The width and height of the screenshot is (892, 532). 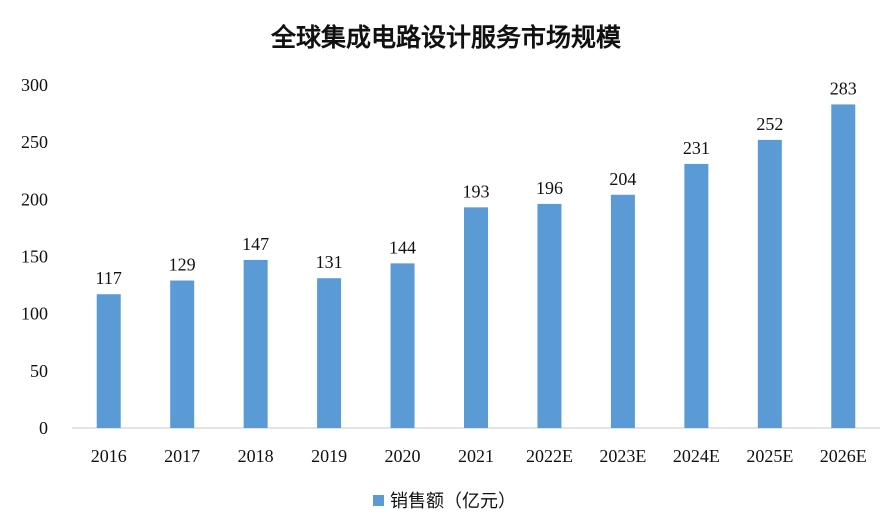 I want to click on x-tick-label: 2024E, so click(x=696, y=456).